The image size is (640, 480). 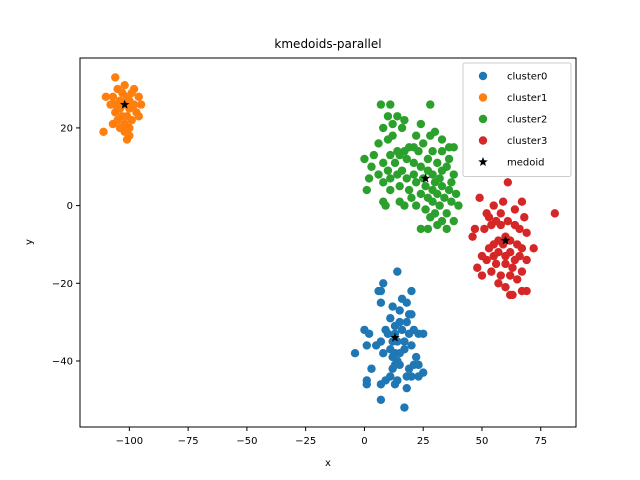 What do you see at coordinates (364, 441) in the screenshot?
I see `x-tick-label: 0` at bounding box center [364, 441].